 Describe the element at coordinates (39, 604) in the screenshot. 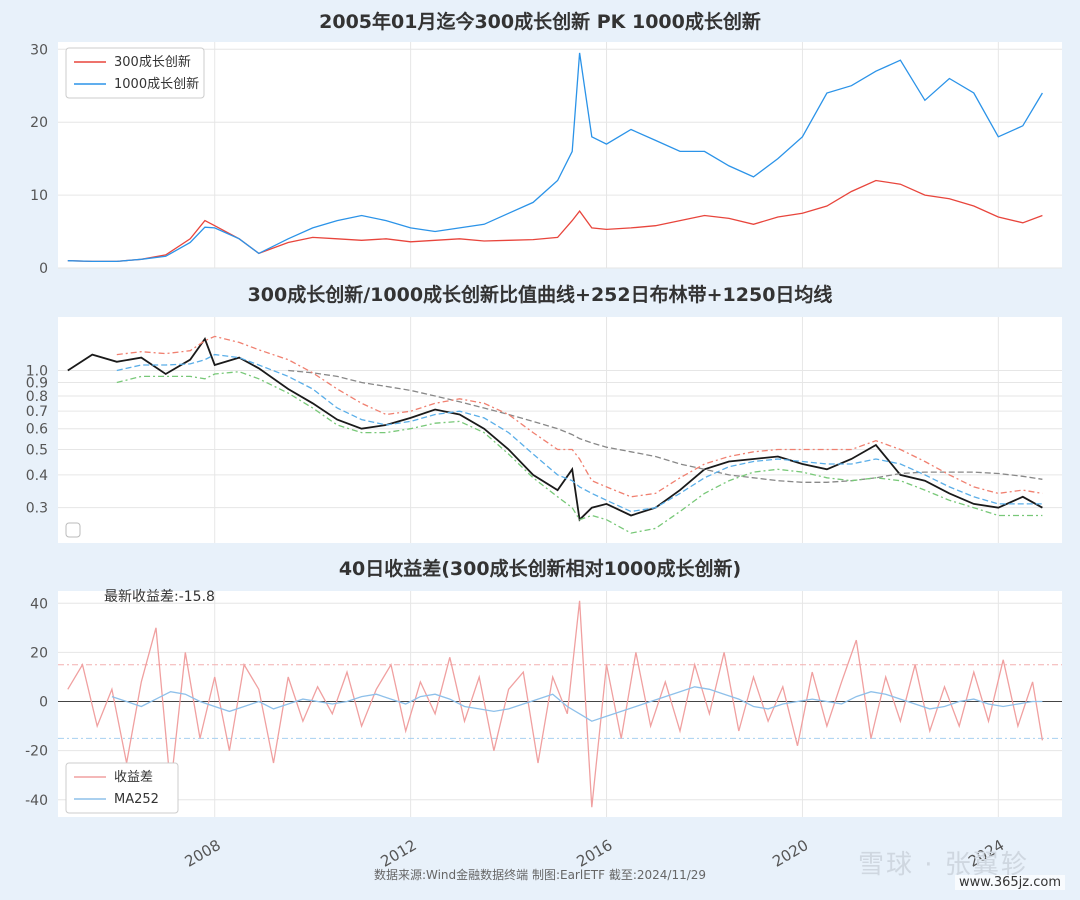

I see `y-tick-label: 40` at that location.